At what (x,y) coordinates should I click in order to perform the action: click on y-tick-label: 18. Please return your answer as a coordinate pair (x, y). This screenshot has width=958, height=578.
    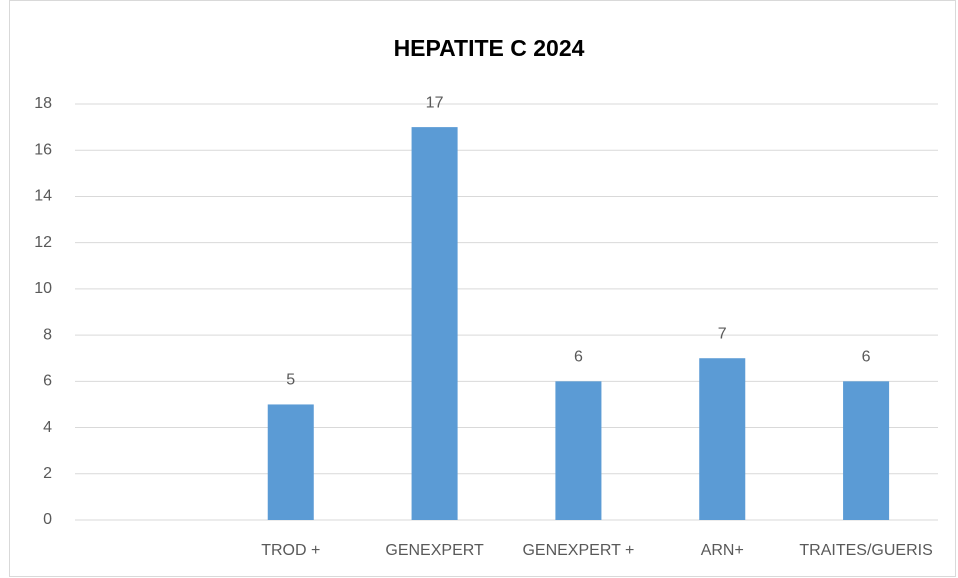
    Looking at the image, I should click on (43, 103).